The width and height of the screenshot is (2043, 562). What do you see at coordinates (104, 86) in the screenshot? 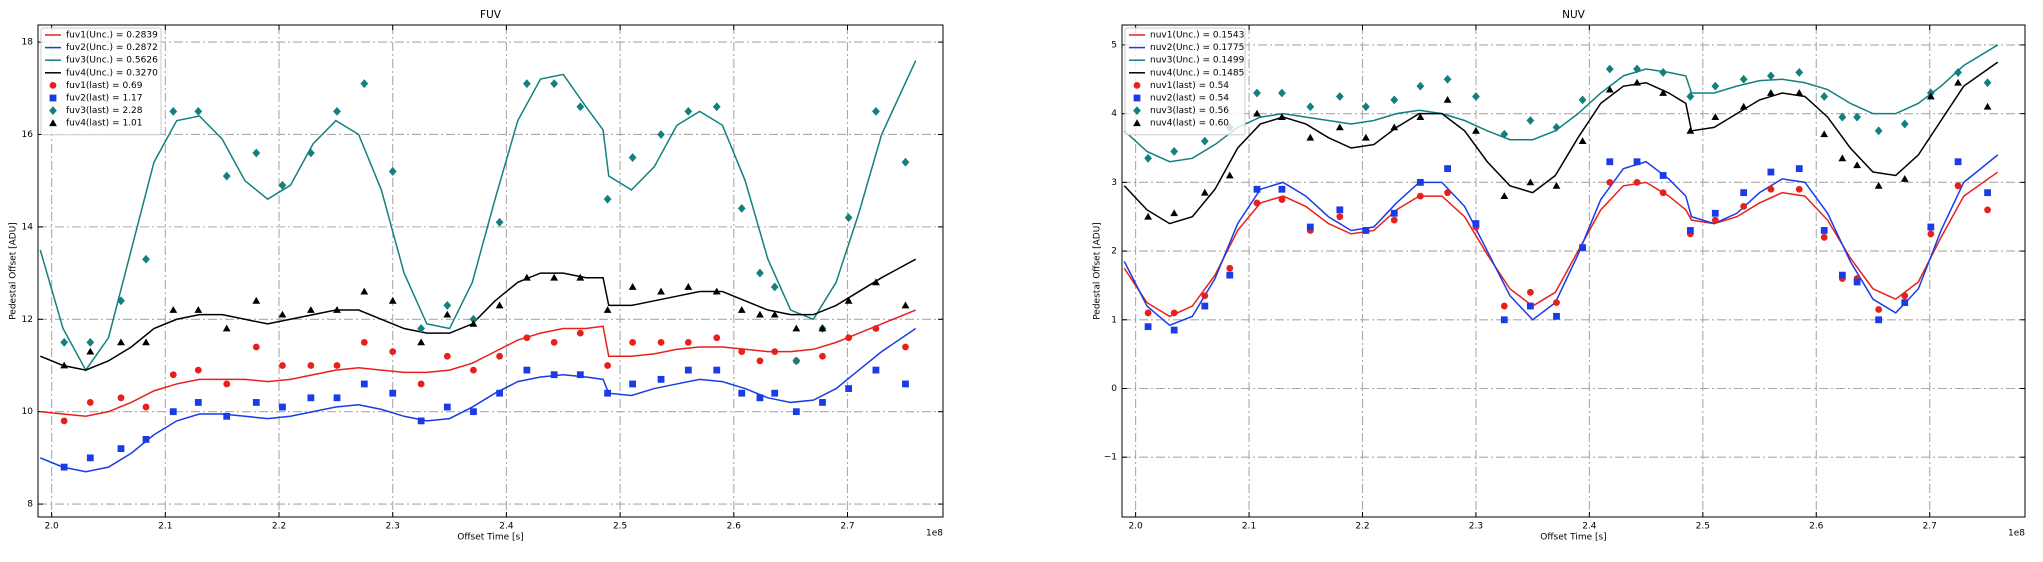
I see `legend-label: fuv1(last) = 0.69` at bounding box center [104, 86].